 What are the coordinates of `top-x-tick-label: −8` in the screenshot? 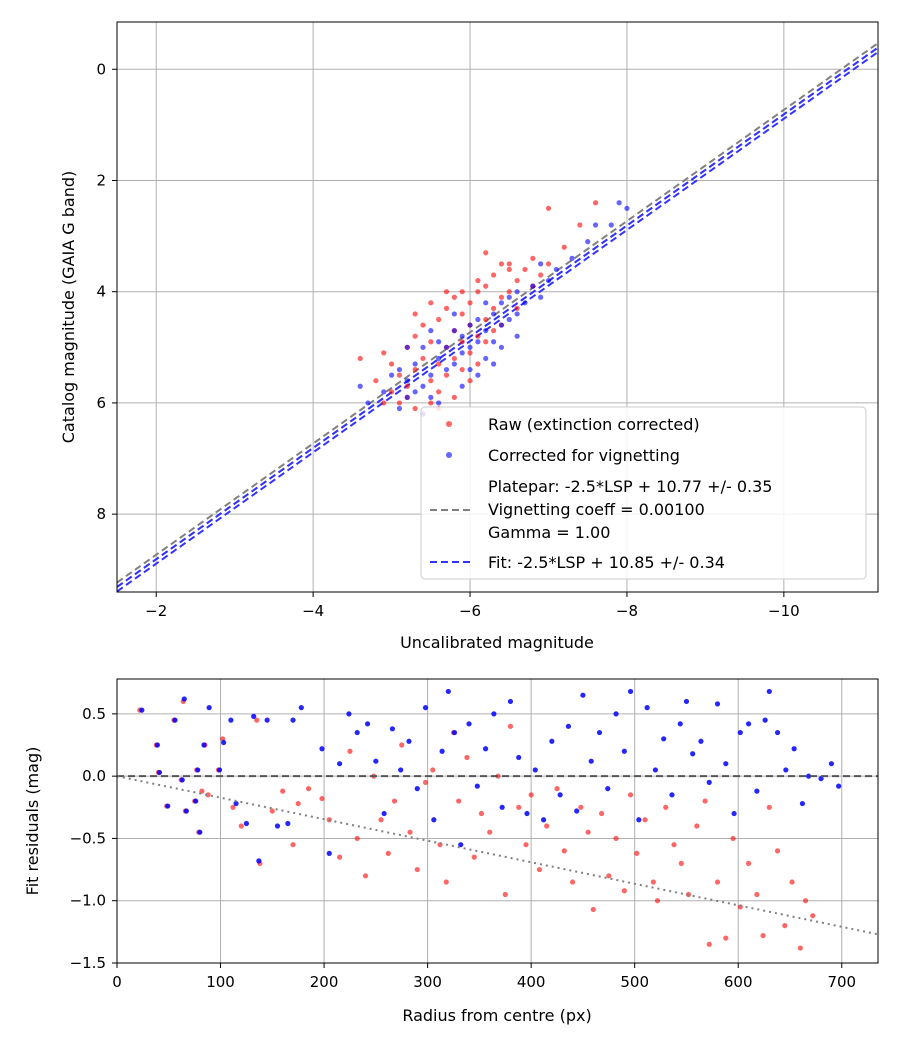 It's located at (627, 611).